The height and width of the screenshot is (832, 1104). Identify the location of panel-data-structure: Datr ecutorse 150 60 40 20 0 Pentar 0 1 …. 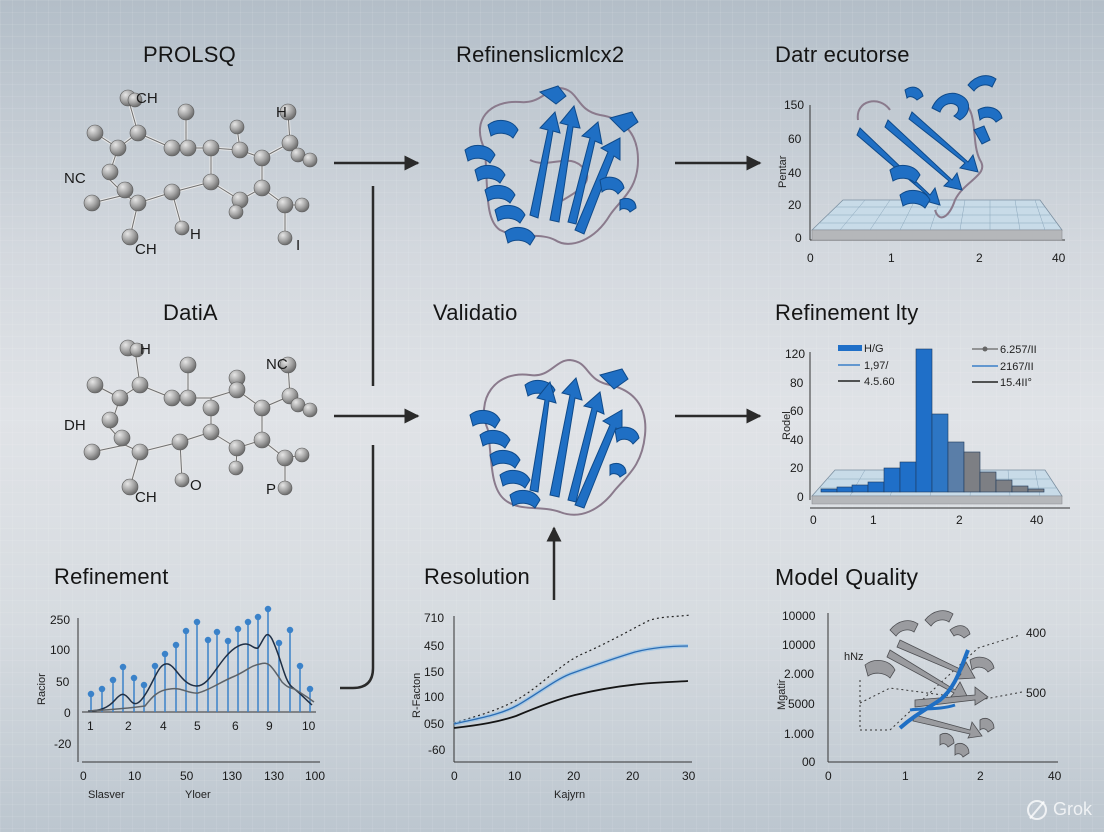
(922, 140).